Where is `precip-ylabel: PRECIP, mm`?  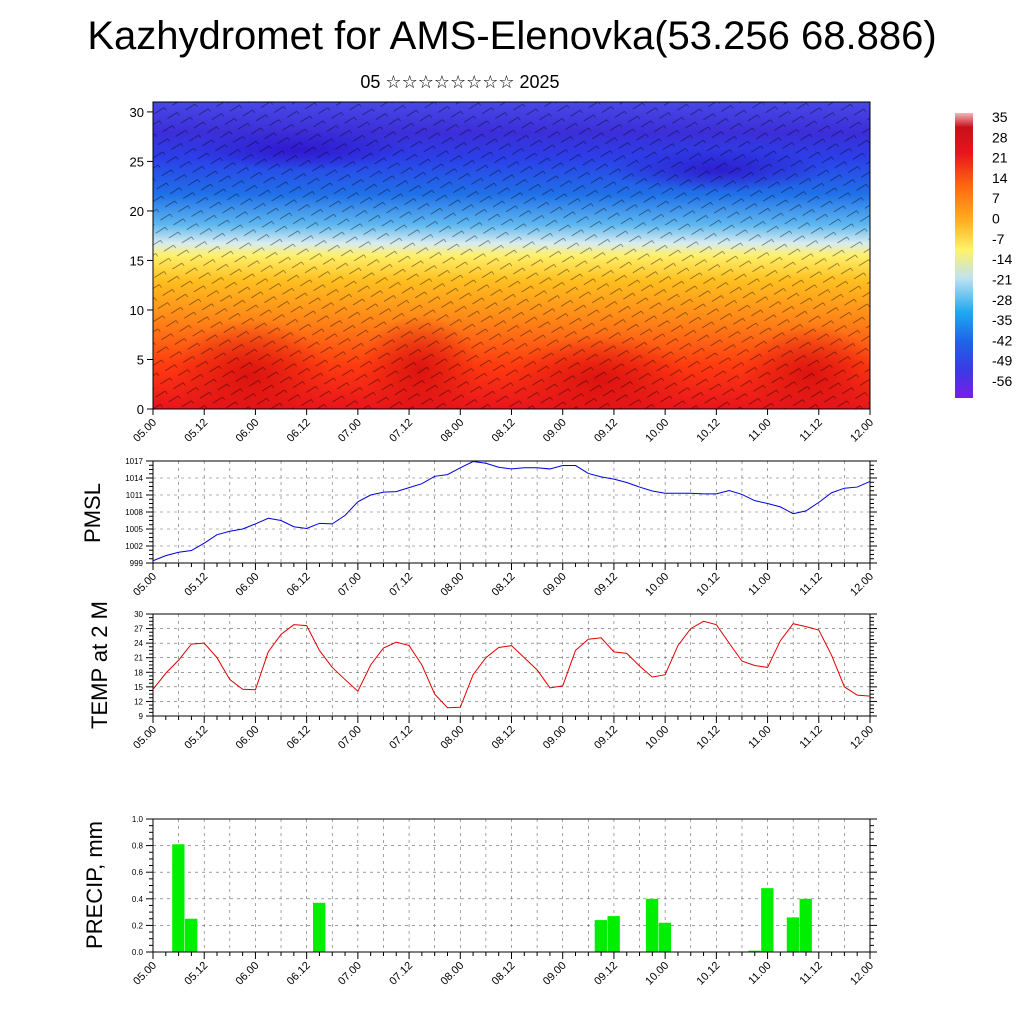
precip-ylabel: PRECIP, mm is located at coordinates (94, 885).